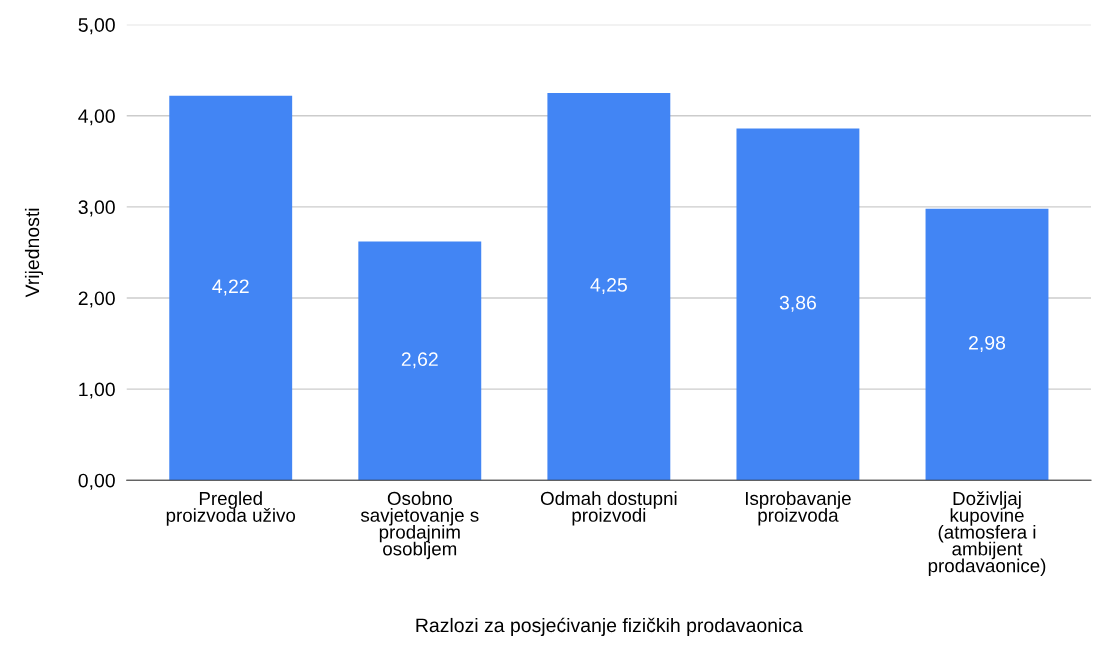 The height and width of the screenshot is (666, 1102). I want to click on y-tick-label: 4,00, so click(96, 117).